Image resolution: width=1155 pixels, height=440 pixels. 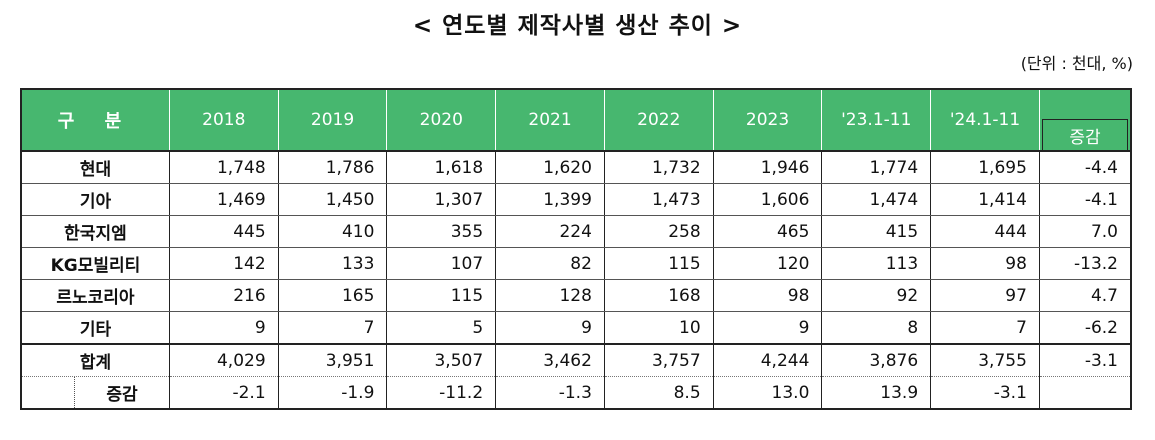 I want to click on value-cell: 120, so click(x=768, y=263).